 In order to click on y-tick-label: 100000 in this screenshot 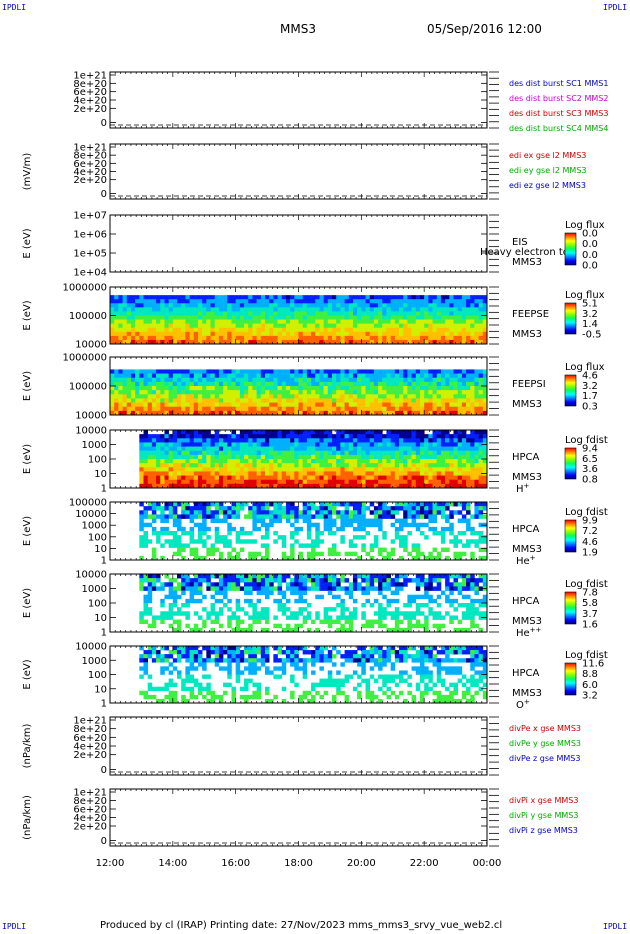, I will do `click(88, 316)`.